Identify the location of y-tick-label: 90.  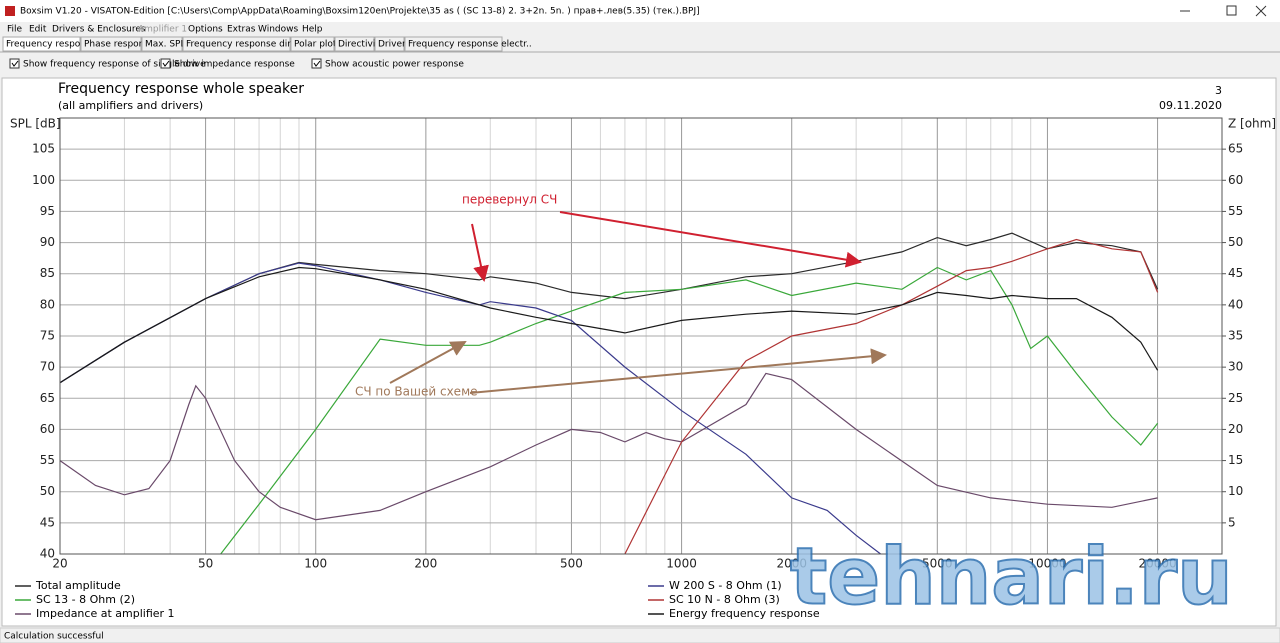
(47, 242).